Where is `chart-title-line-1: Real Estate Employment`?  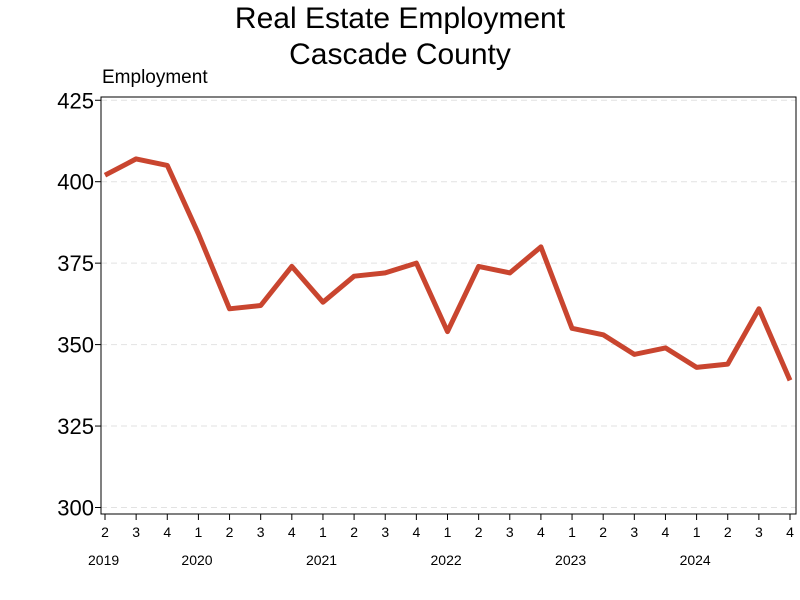
chart-title-line-1: Real Estate Employment is located at coordinates (400, 18).